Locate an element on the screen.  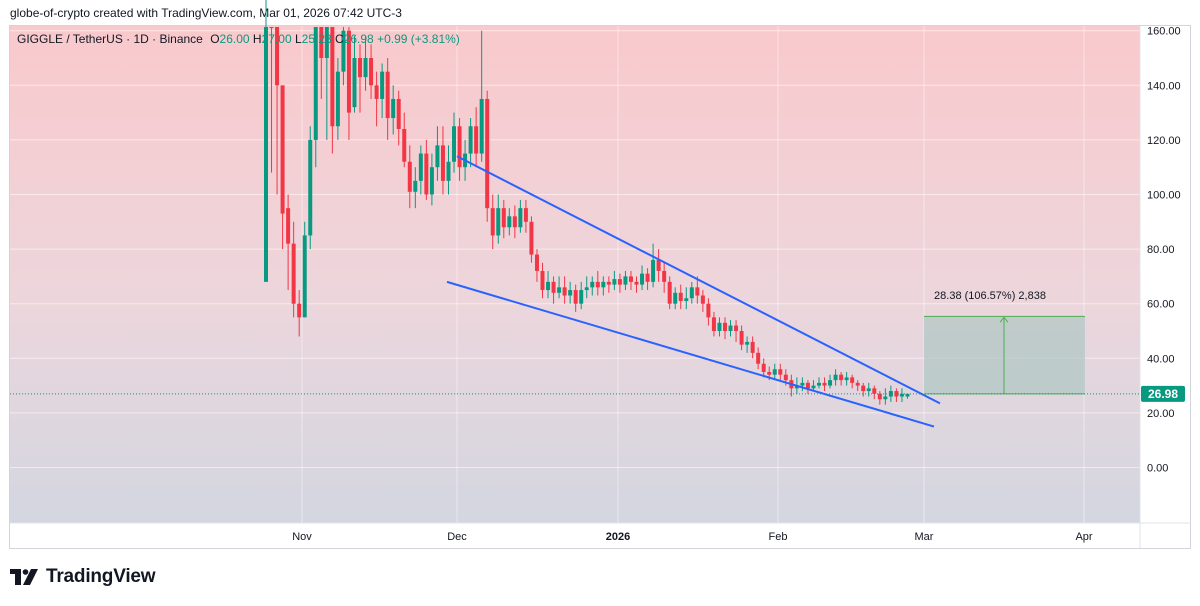
price-tick-label: 40.00 is located at coordinates (1161, 359).